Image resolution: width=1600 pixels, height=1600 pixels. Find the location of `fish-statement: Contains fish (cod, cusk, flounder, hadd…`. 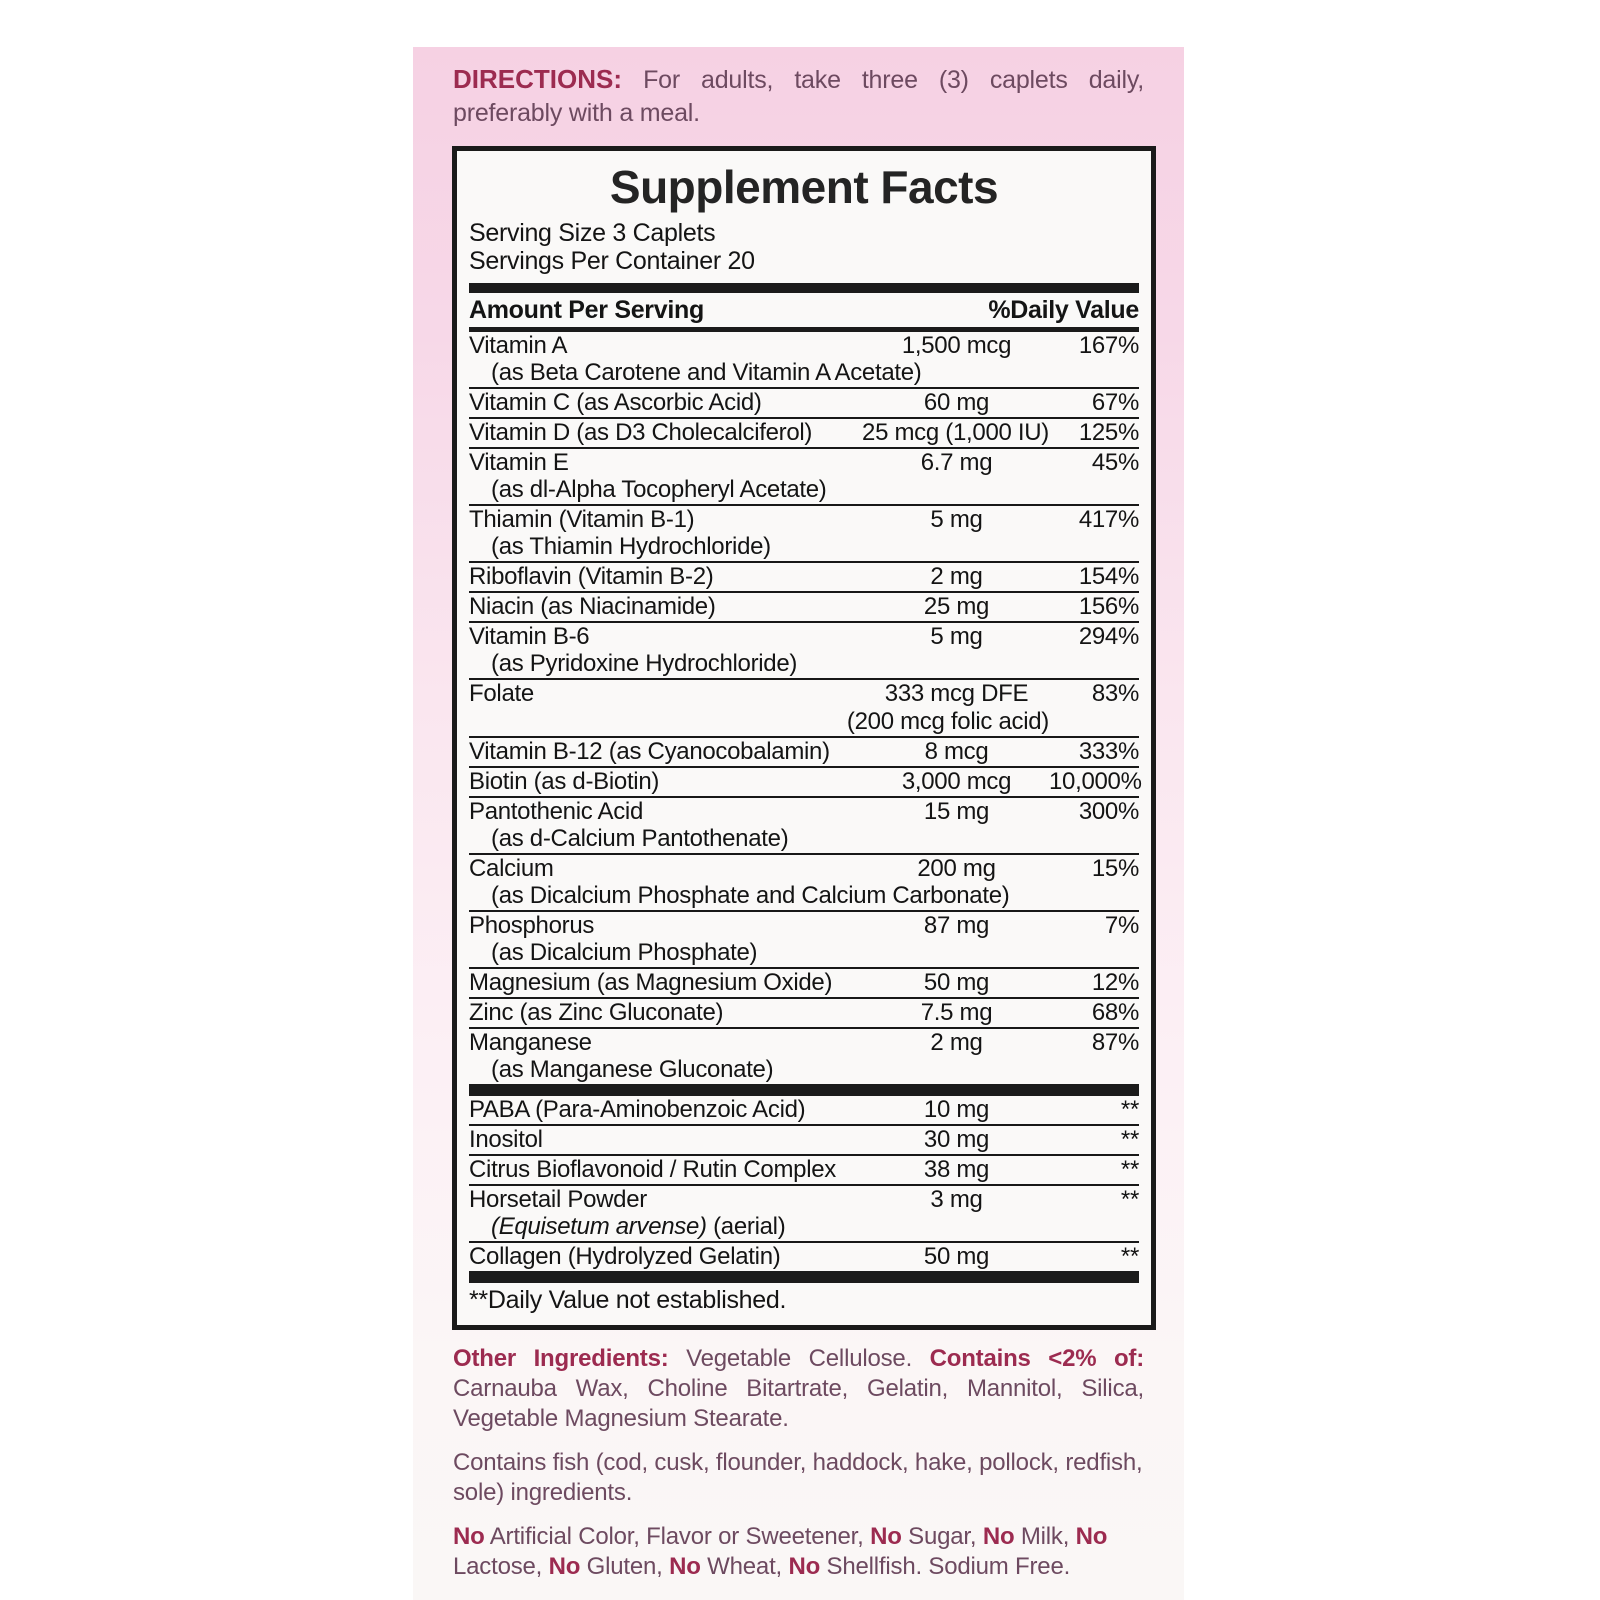

fish-statement: Contains fish (cod, cusk, flounder, hadd… is located at coordinates (798, 1477).